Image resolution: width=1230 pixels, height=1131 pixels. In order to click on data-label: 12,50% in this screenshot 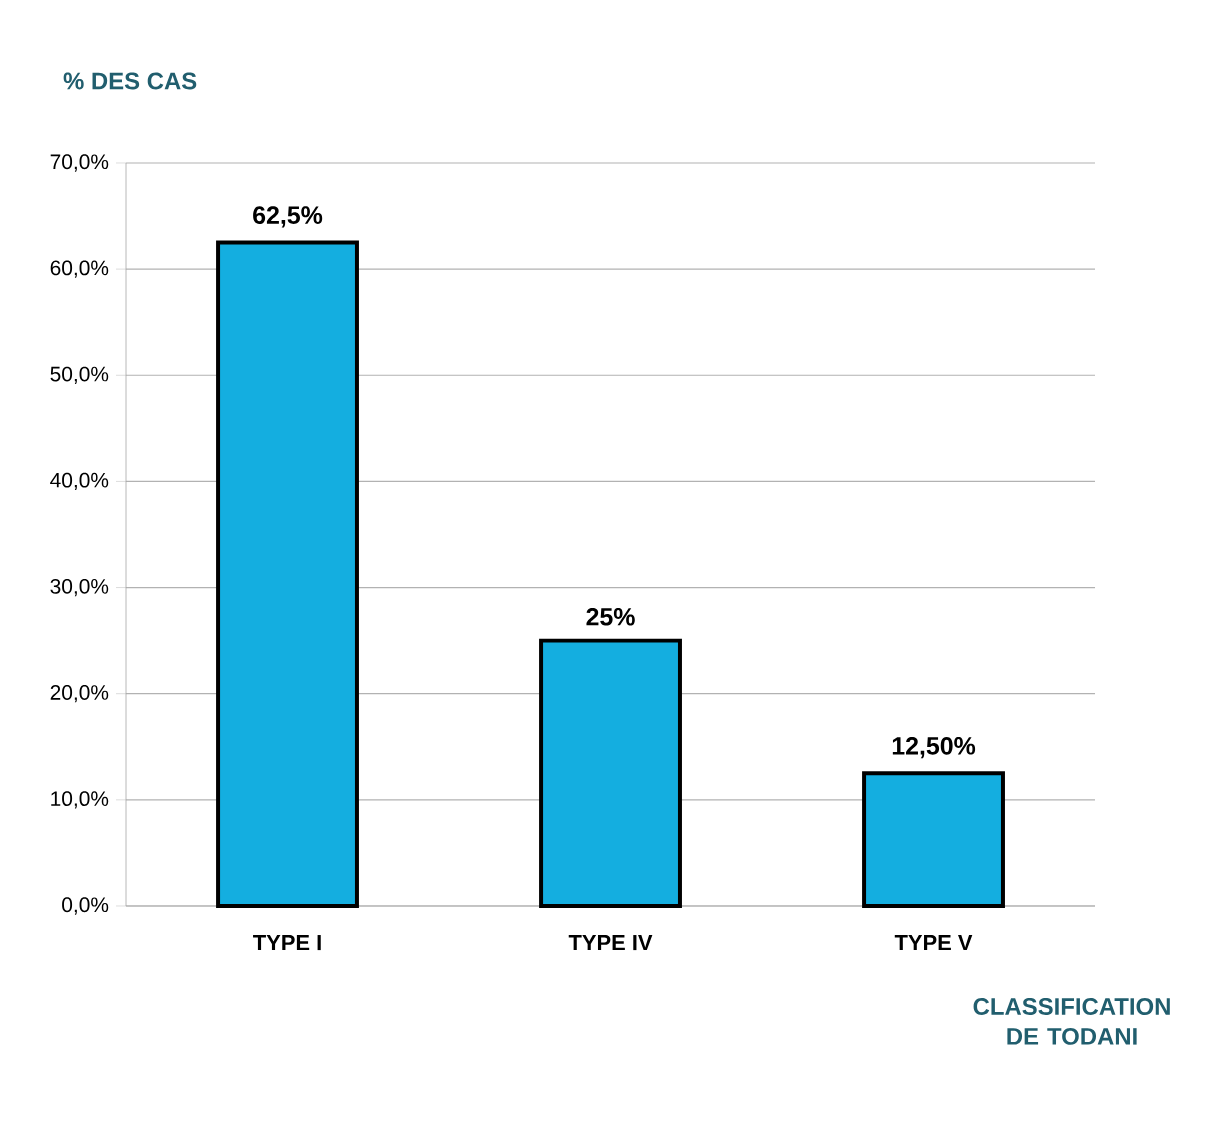, I will do `click(934, 748)`.